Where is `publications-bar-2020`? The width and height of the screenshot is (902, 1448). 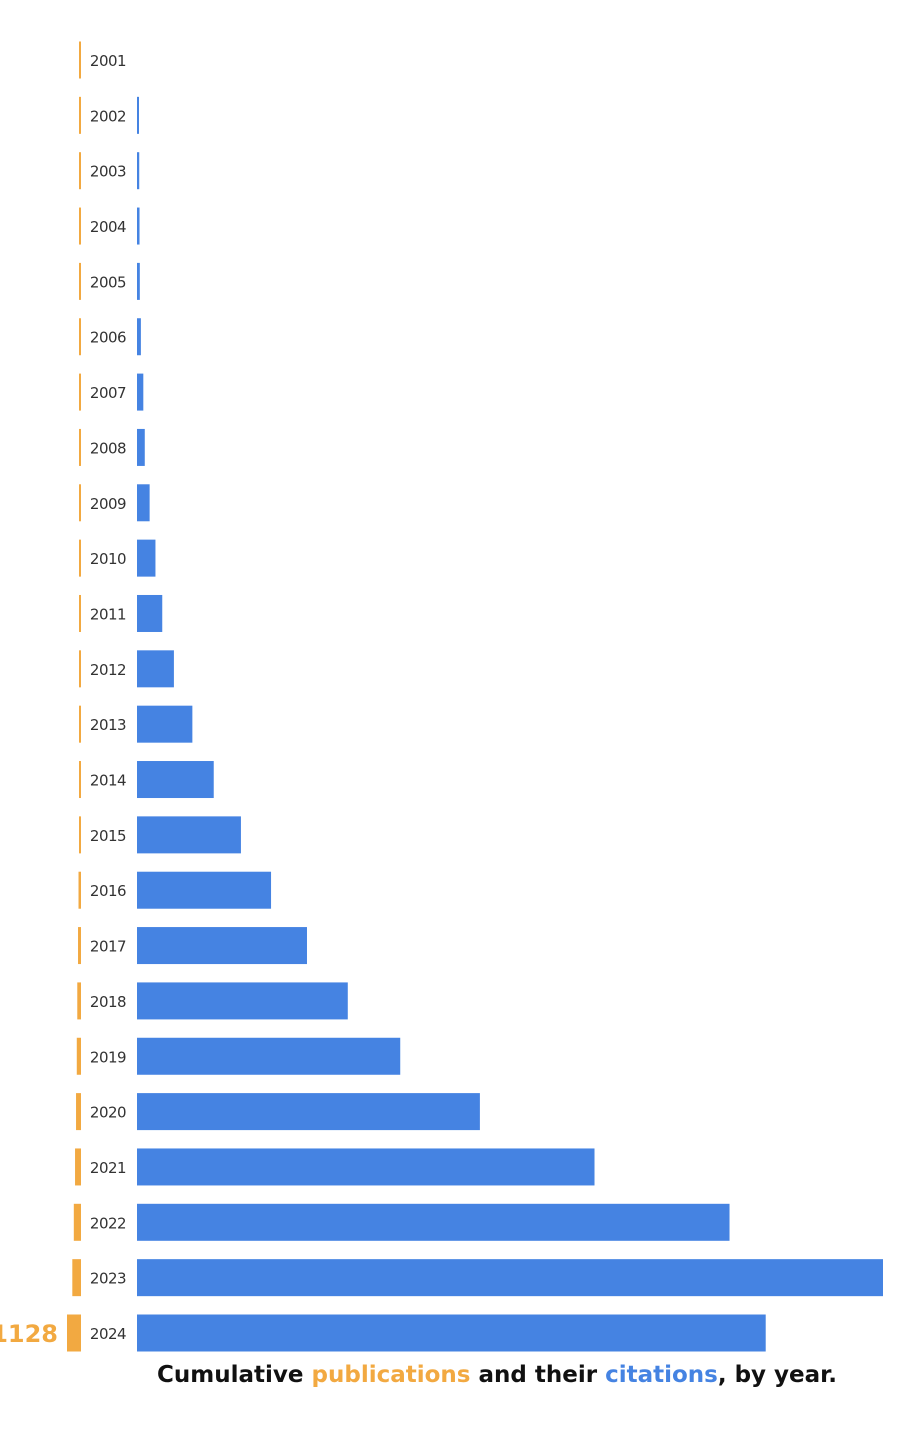 publications-bar-2020 is located at coordinates (78, 1112).